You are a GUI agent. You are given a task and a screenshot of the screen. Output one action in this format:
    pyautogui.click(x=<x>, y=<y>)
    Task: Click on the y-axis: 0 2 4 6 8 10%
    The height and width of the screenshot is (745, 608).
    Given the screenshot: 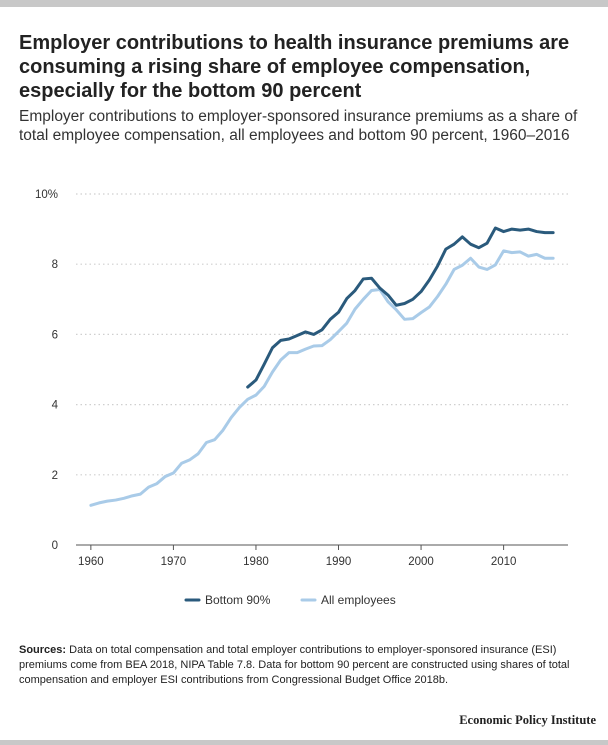 What is the action you would take?
    pyautogui.click(x=47, y=370)
    